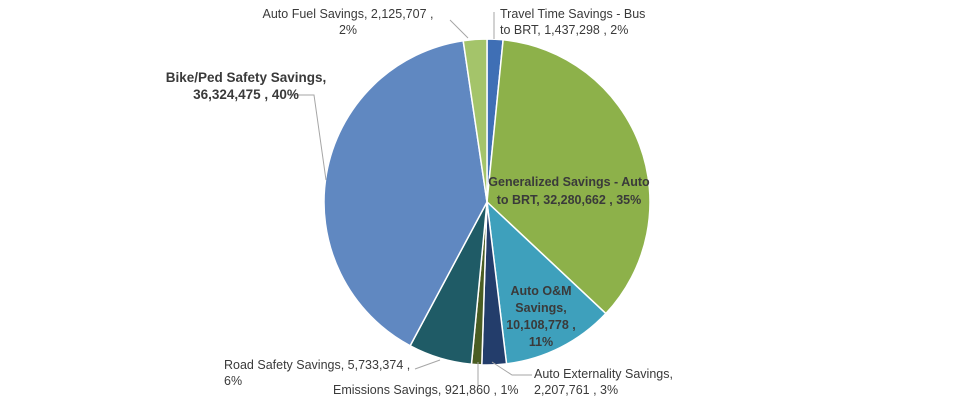 This screenshot has height=403, width=975. I want to click on data-label-5-line-1: Emissions Savings, 921,860 , 1%, so click(426, 390).